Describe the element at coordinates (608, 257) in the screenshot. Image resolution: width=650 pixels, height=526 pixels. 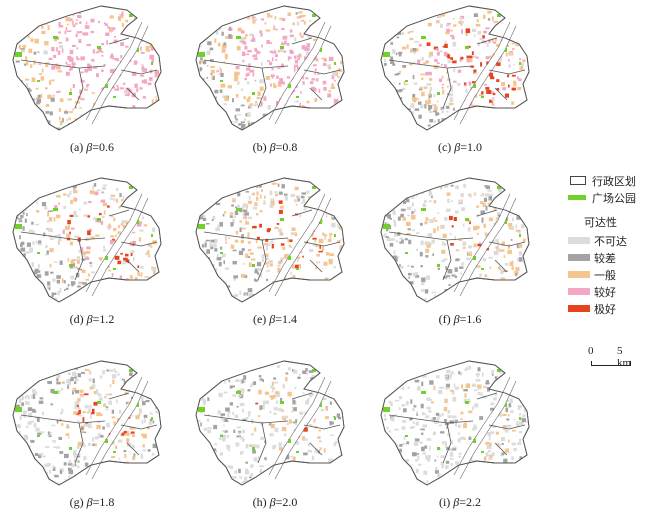
I see `legend-class: 较差` at that location.